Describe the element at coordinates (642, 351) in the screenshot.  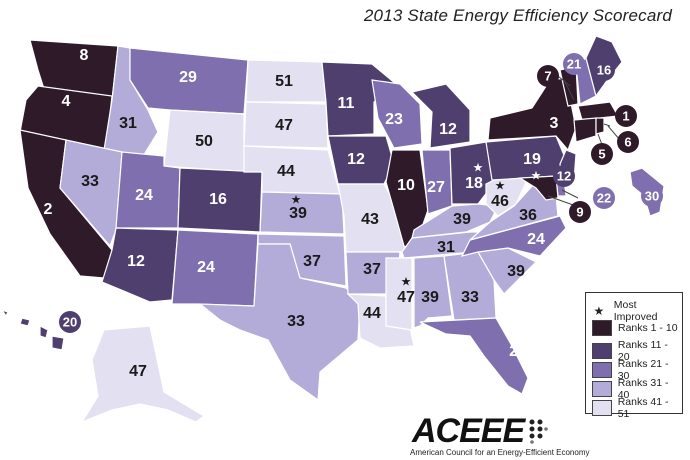
I see `legend-label: Ranks 11 - 20` at that location.